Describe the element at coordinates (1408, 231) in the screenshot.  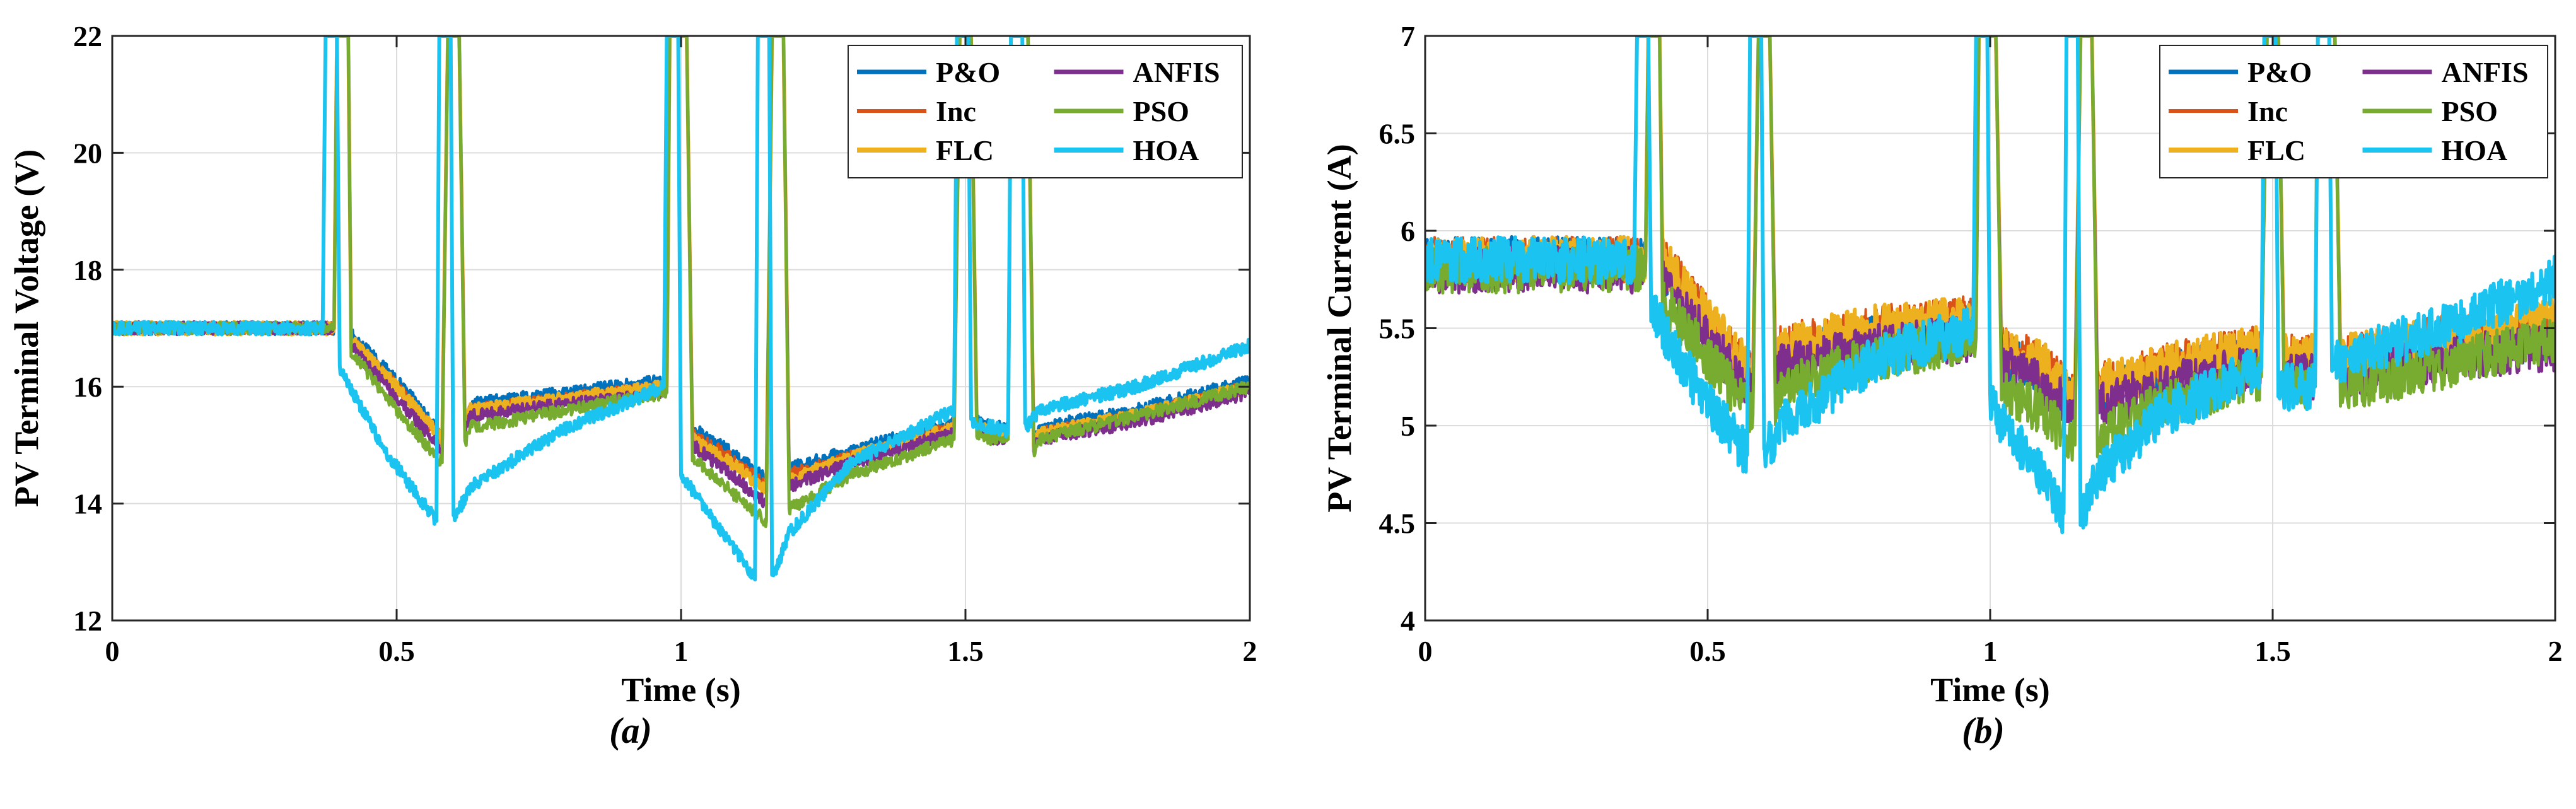
I see `y-tick-label: 6` at that location.